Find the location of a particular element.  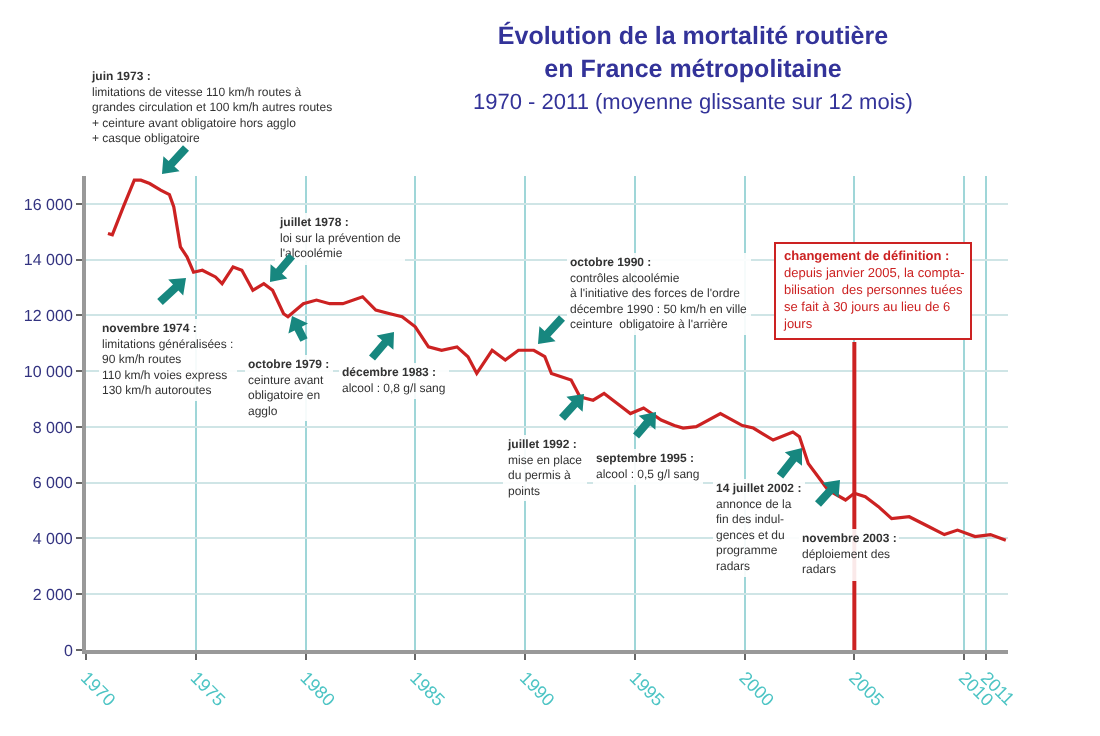

y-tick-label: 10 000 is located at coordinates (48, 371).